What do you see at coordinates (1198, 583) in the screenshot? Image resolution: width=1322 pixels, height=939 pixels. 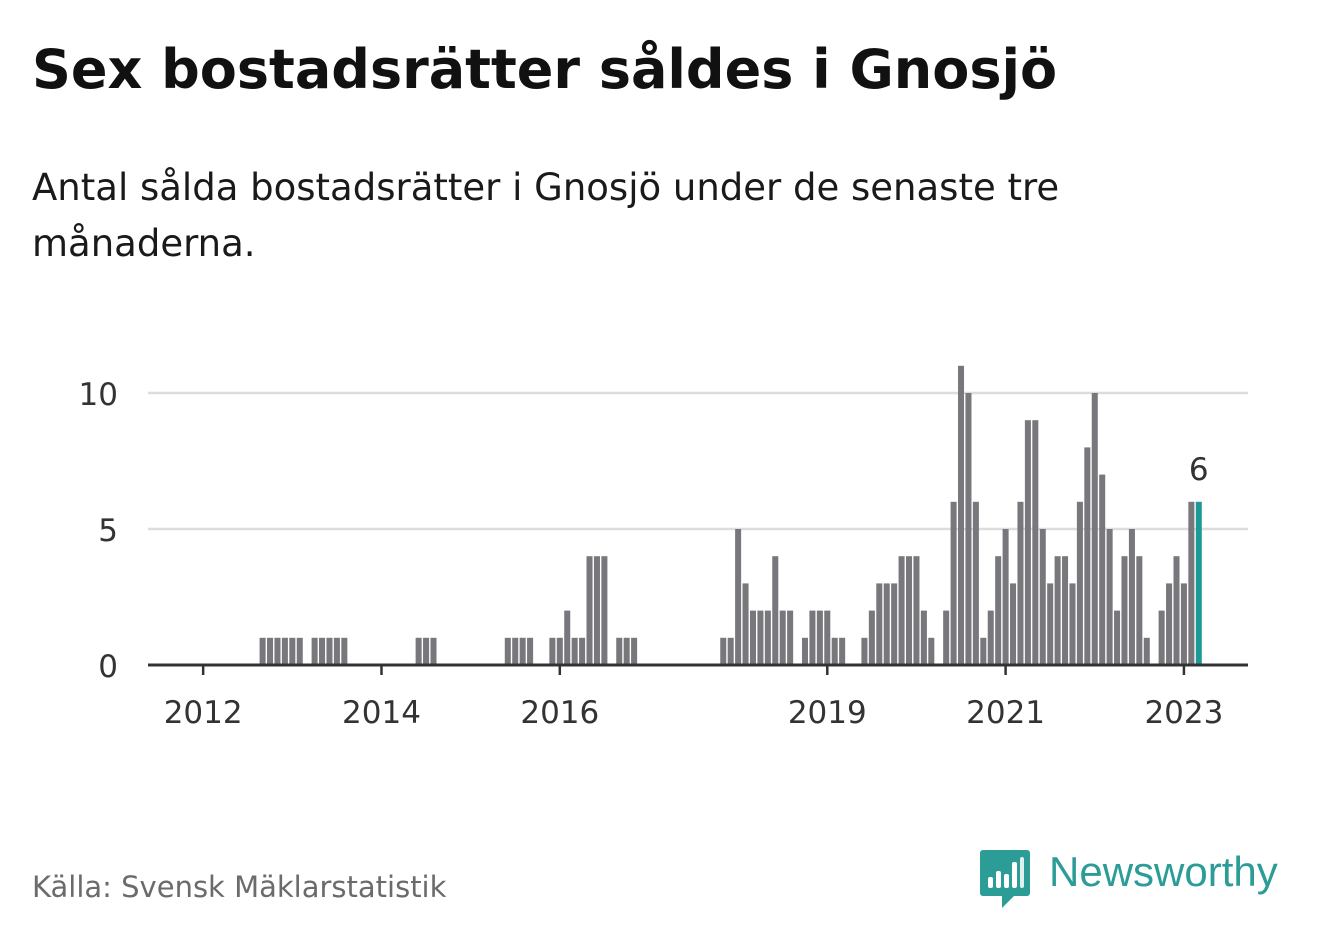 I see `bar-highlight` at bounding box center [1198, 583].